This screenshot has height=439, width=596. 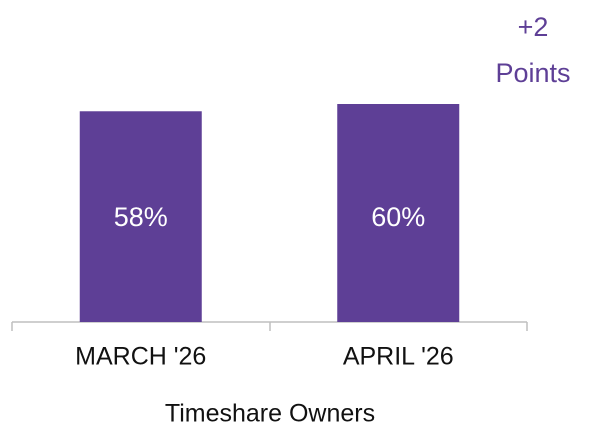 What do you see at coordinates (270, 414) in the screenshot?
I see `x-axis-label: Timeshare Owners` at bounding box center [270, 414].